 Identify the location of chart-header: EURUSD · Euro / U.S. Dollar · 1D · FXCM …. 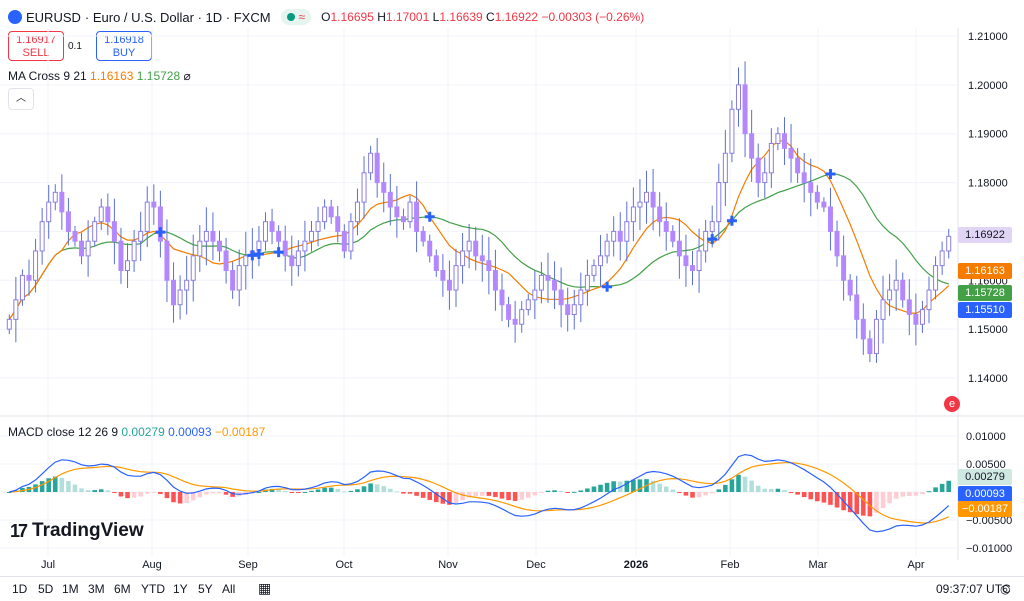
(326, 17).